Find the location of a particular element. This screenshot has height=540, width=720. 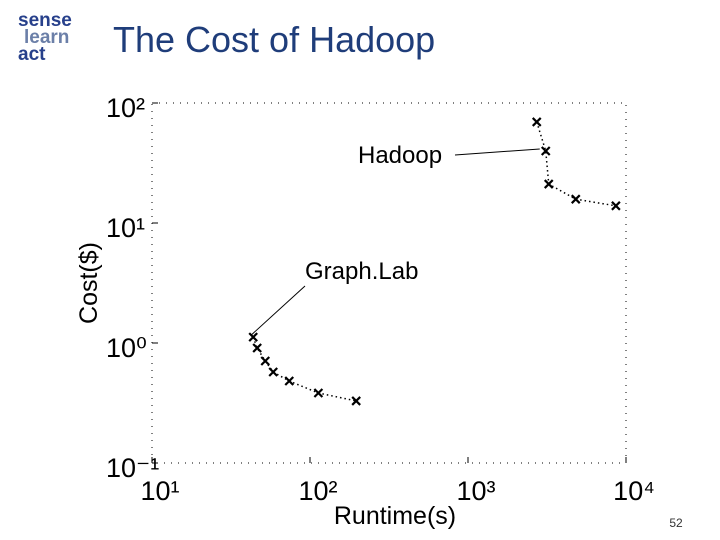

logo-line: act is located at coordinates (32, 54).